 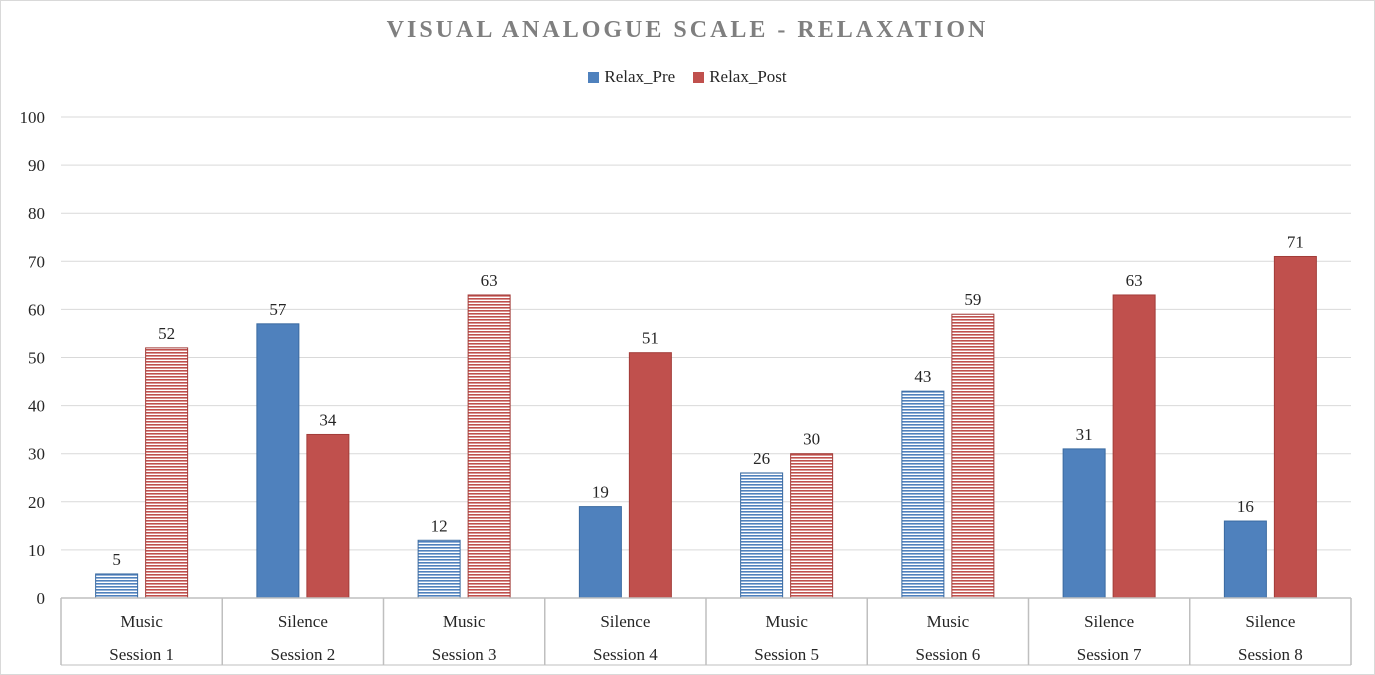 I want to click on data-label-relax_post-4: 51, so click(x=650, y=338).